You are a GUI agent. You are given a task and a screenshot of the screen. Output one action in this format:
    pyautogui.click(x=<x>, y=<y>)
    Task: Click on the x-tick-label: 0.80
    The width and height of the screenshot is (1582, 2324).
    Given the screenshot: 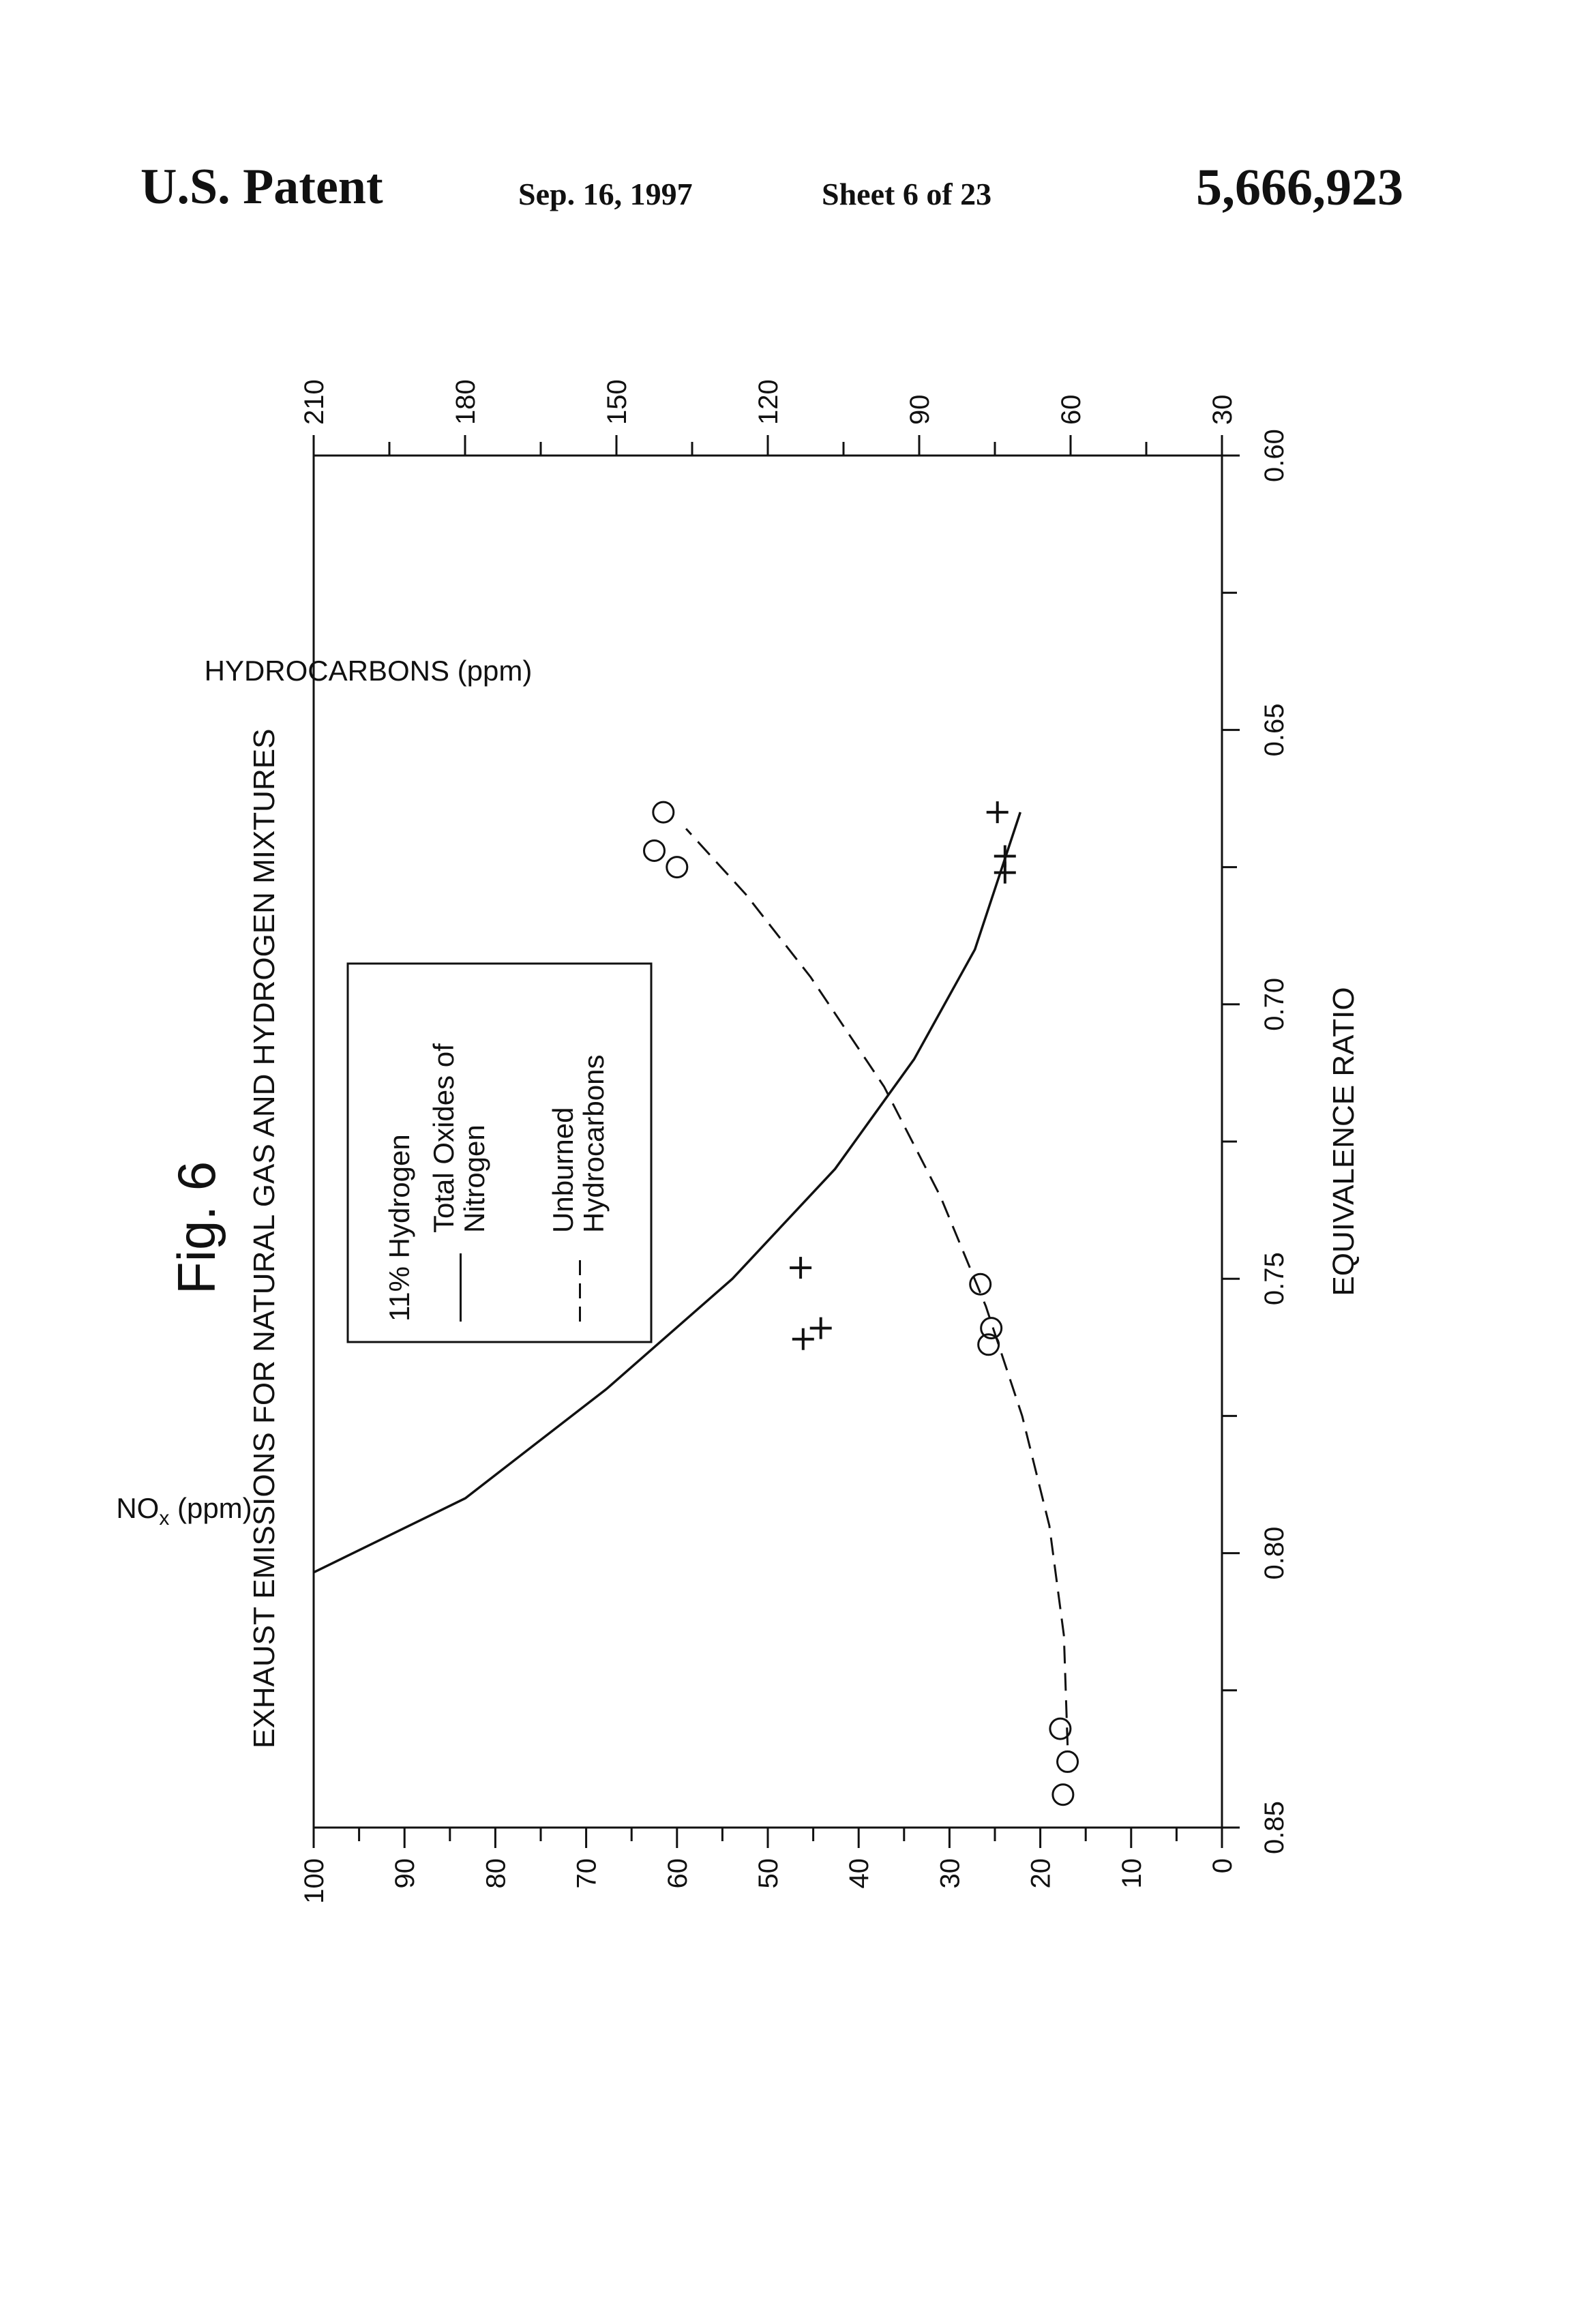 What is the action you would take?
    pyautogui.click(x=1274, y=1553)
    